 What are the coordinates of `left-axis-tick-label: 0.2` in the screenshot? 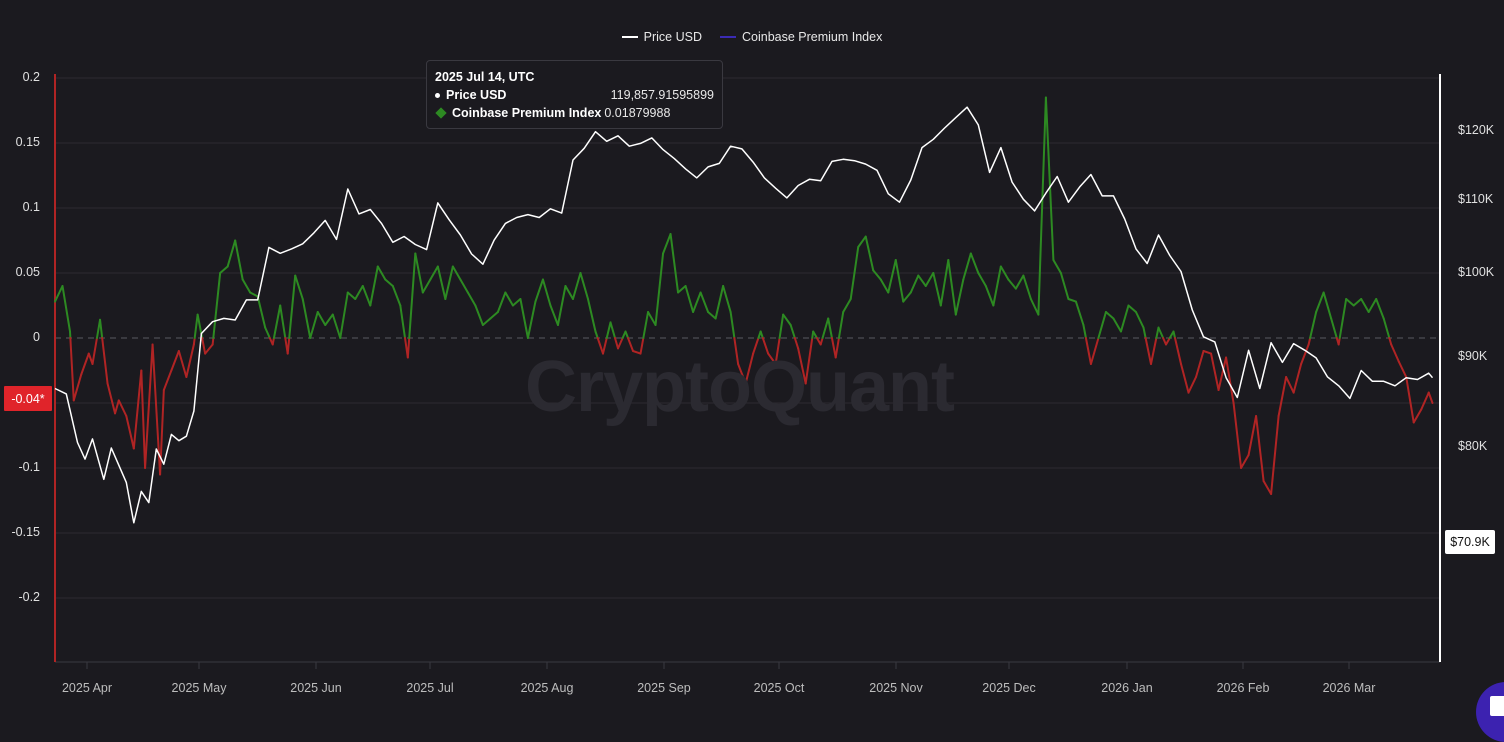 It's located at (20, 77).